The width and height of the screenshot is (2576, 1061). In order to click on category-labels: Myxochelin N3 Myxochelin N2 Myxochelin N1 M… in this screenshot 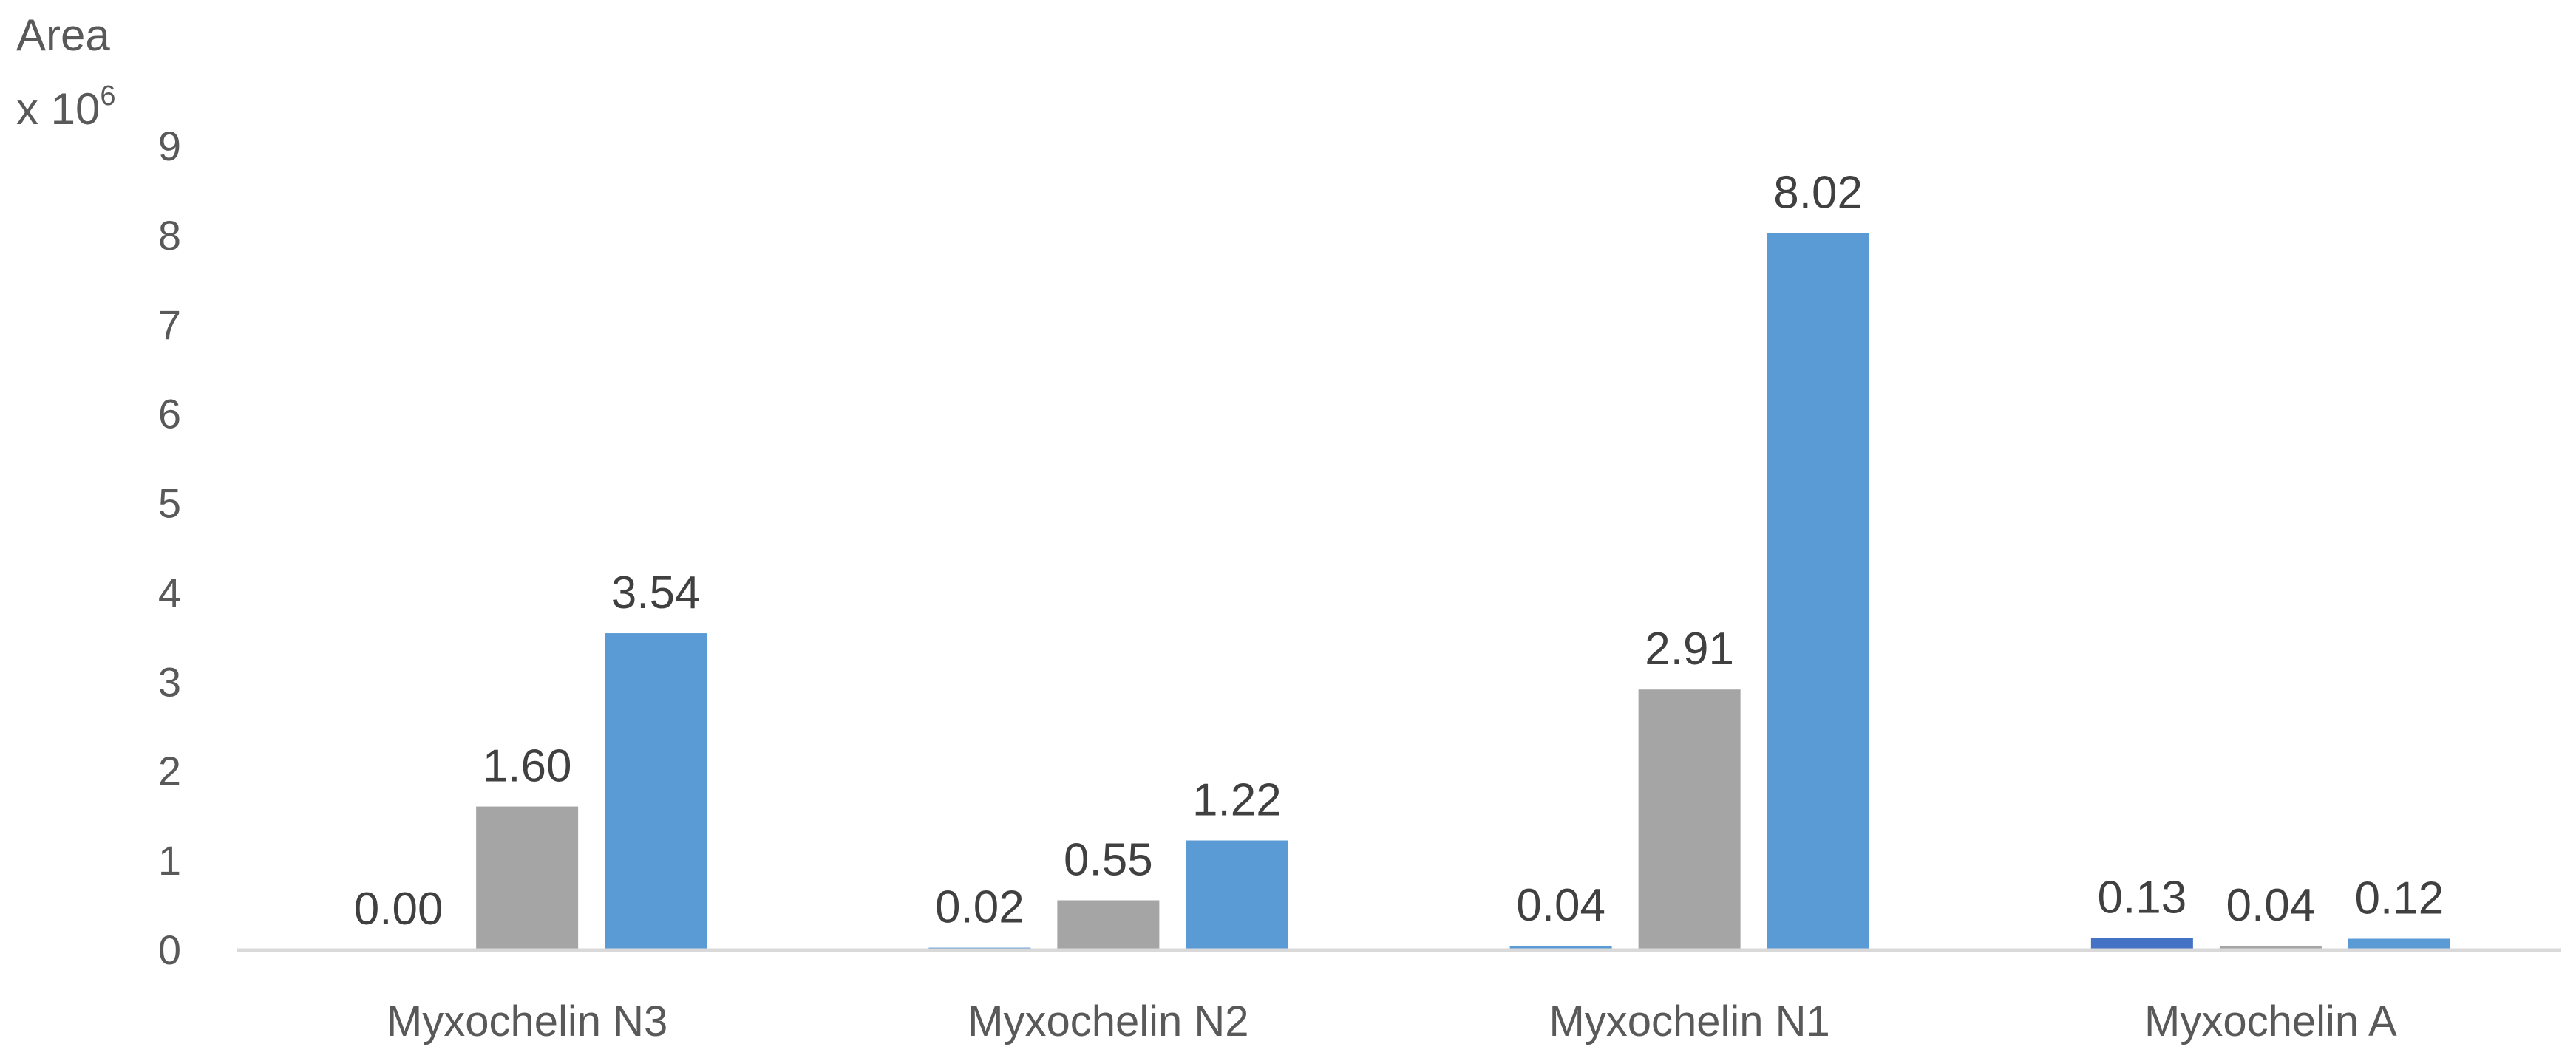, I will do `click(1392, 1021)`.